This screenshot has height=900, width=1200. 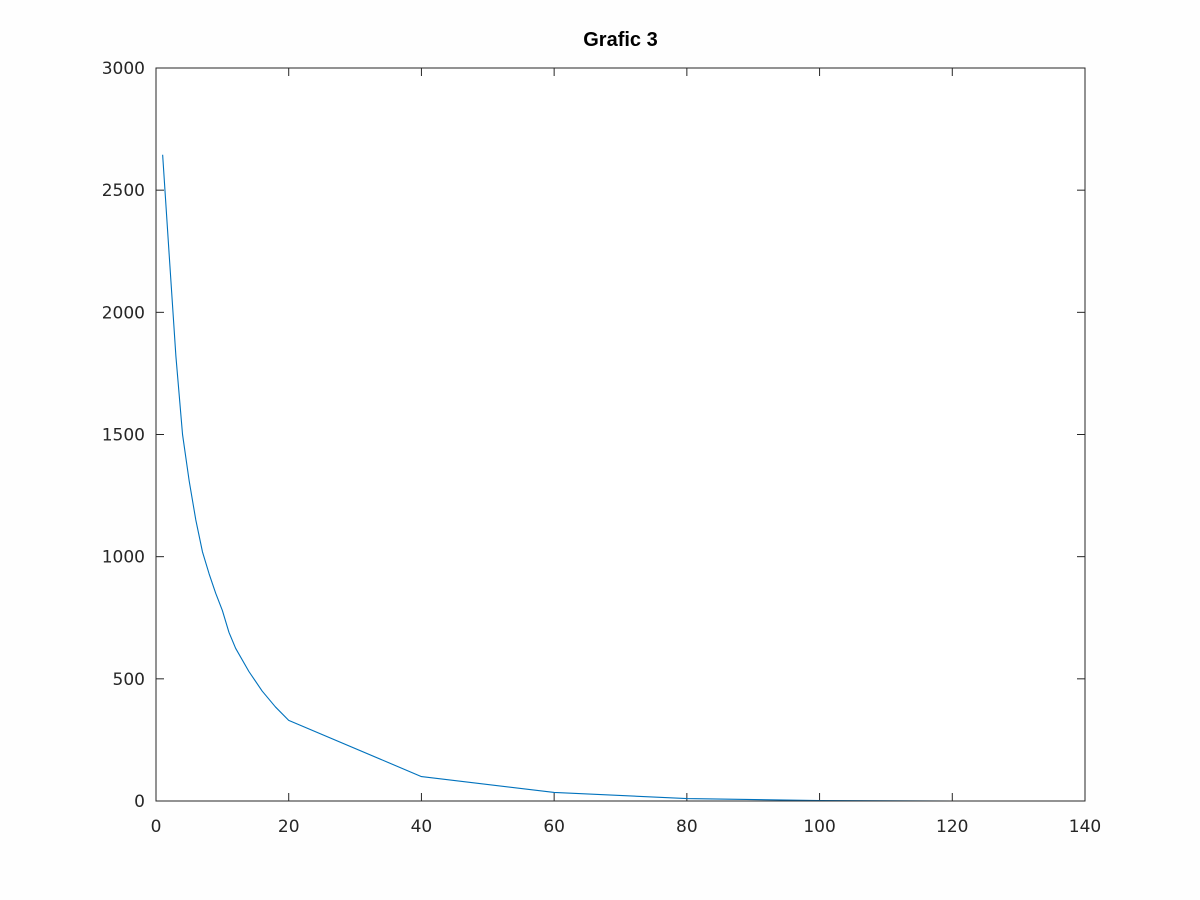 What do you see at coordinates (123, 558) in the screenshot?
I see `y-tick-label: 1000` at bounding box center [123, 558].